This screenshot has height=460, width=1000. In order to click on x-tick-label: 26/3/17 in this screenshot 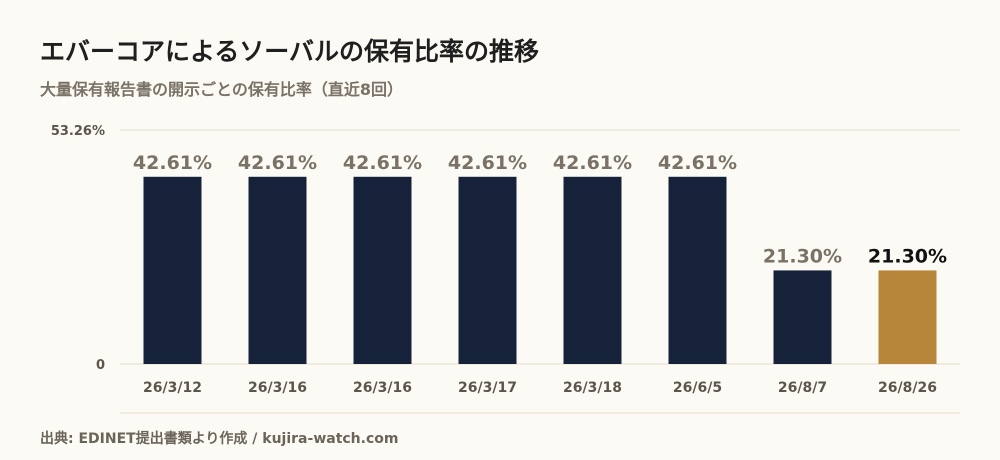, I will do `click(487, 388)`.